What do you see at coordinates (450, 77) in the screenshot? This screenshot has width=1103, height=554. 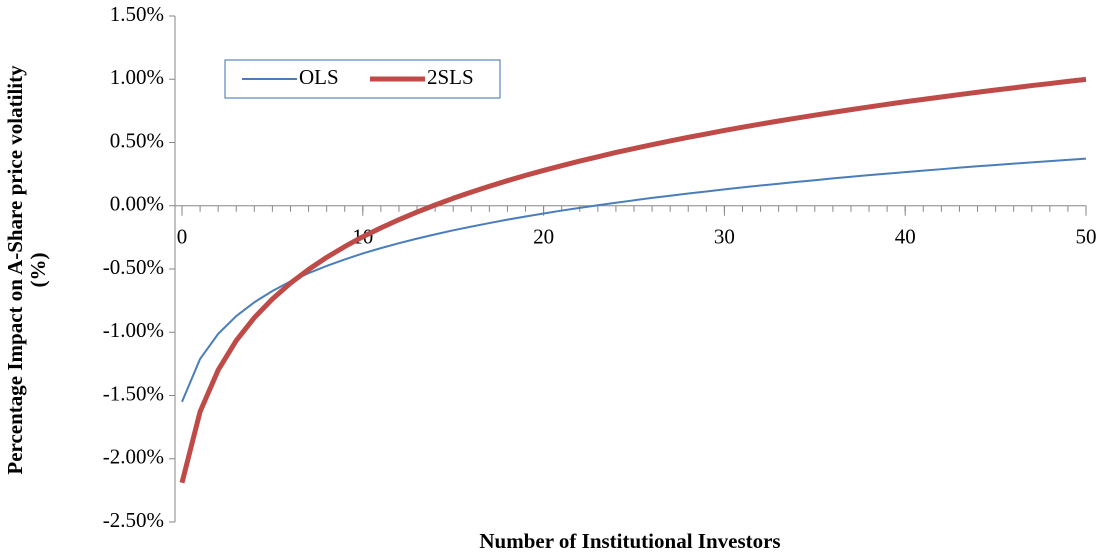 I see `legend-label: 2SLS` at bounding box center [450, 77].